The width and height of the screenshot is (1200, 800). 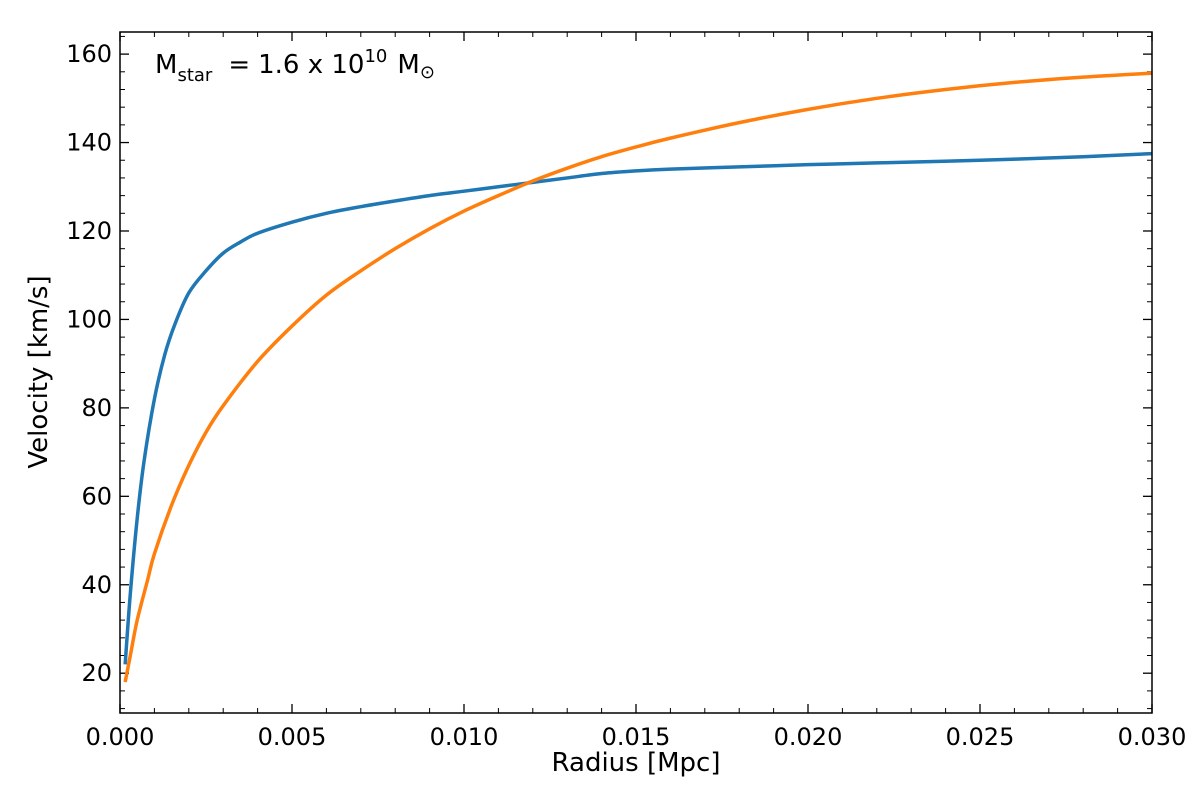 What do you see at coordinates (39, 371) in the screenshot?
I see `y-axis-title: Velocity [km/s]` at bounding box center [39, 371].